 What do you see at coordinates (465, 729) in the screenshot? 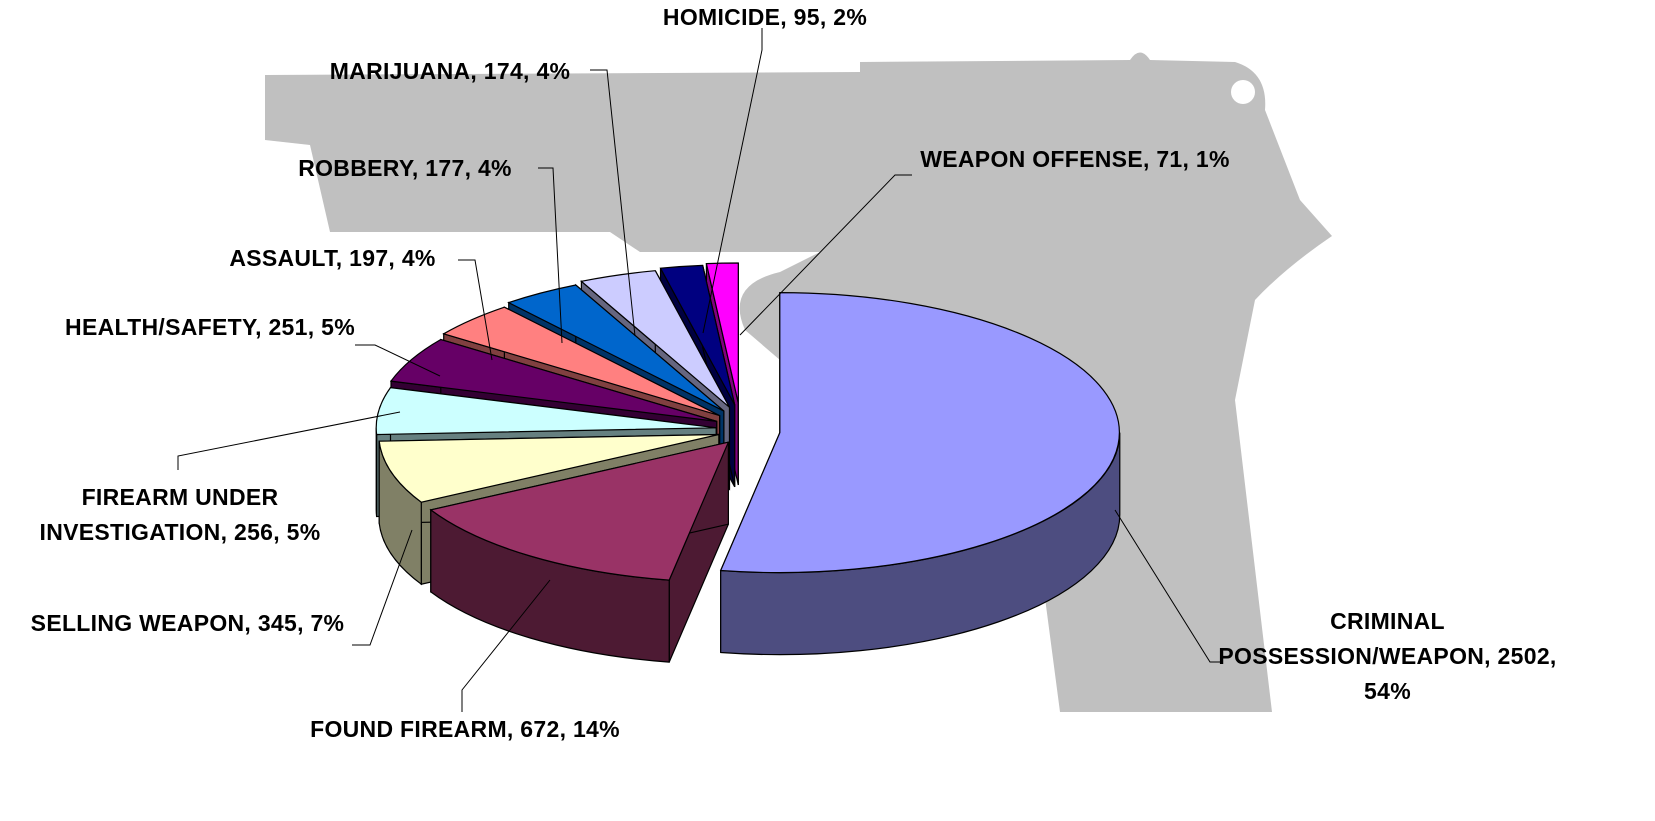
I see `slice-label: FOUND FIREARM, 672, 14%` at bounding box center [465, 729].